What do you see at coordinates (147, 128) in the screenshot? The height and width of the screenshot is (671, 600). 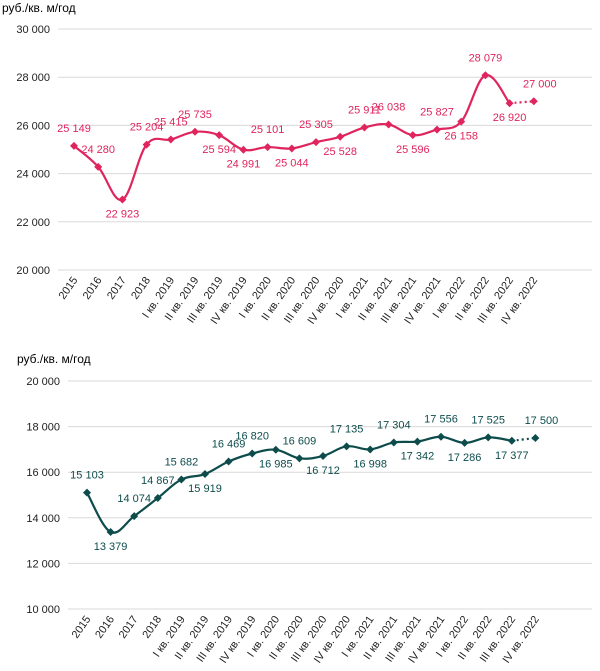 I see `data-label: 25 204` at bounding box center [147, 128].